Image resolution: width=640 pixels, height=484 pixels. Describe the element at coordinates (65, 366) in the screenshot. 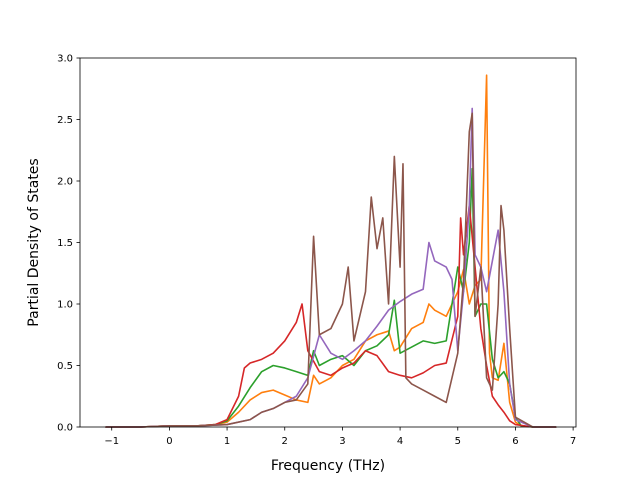

I see `y-tick-label: 0.5` at that location.